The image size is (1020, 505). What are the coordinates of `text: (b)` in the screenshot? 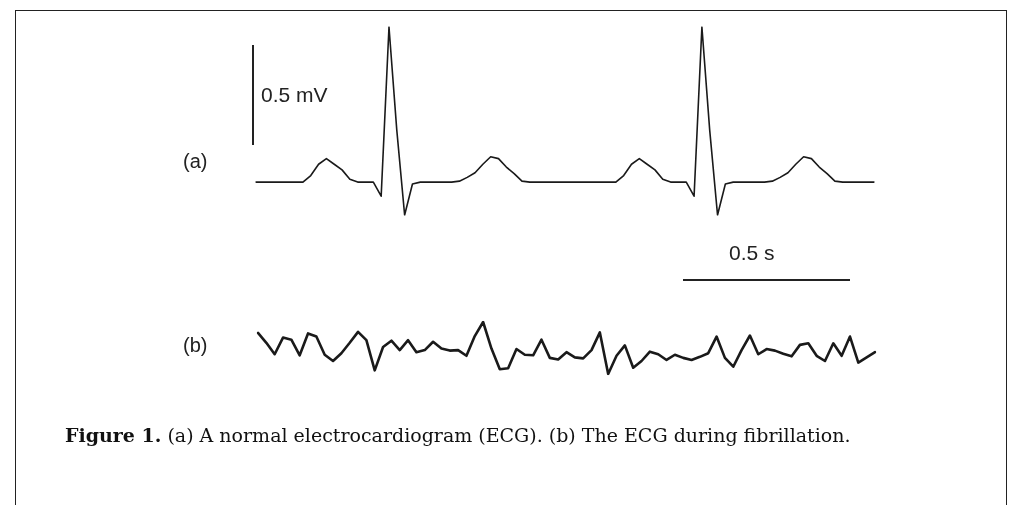 It's located at (195, 345).